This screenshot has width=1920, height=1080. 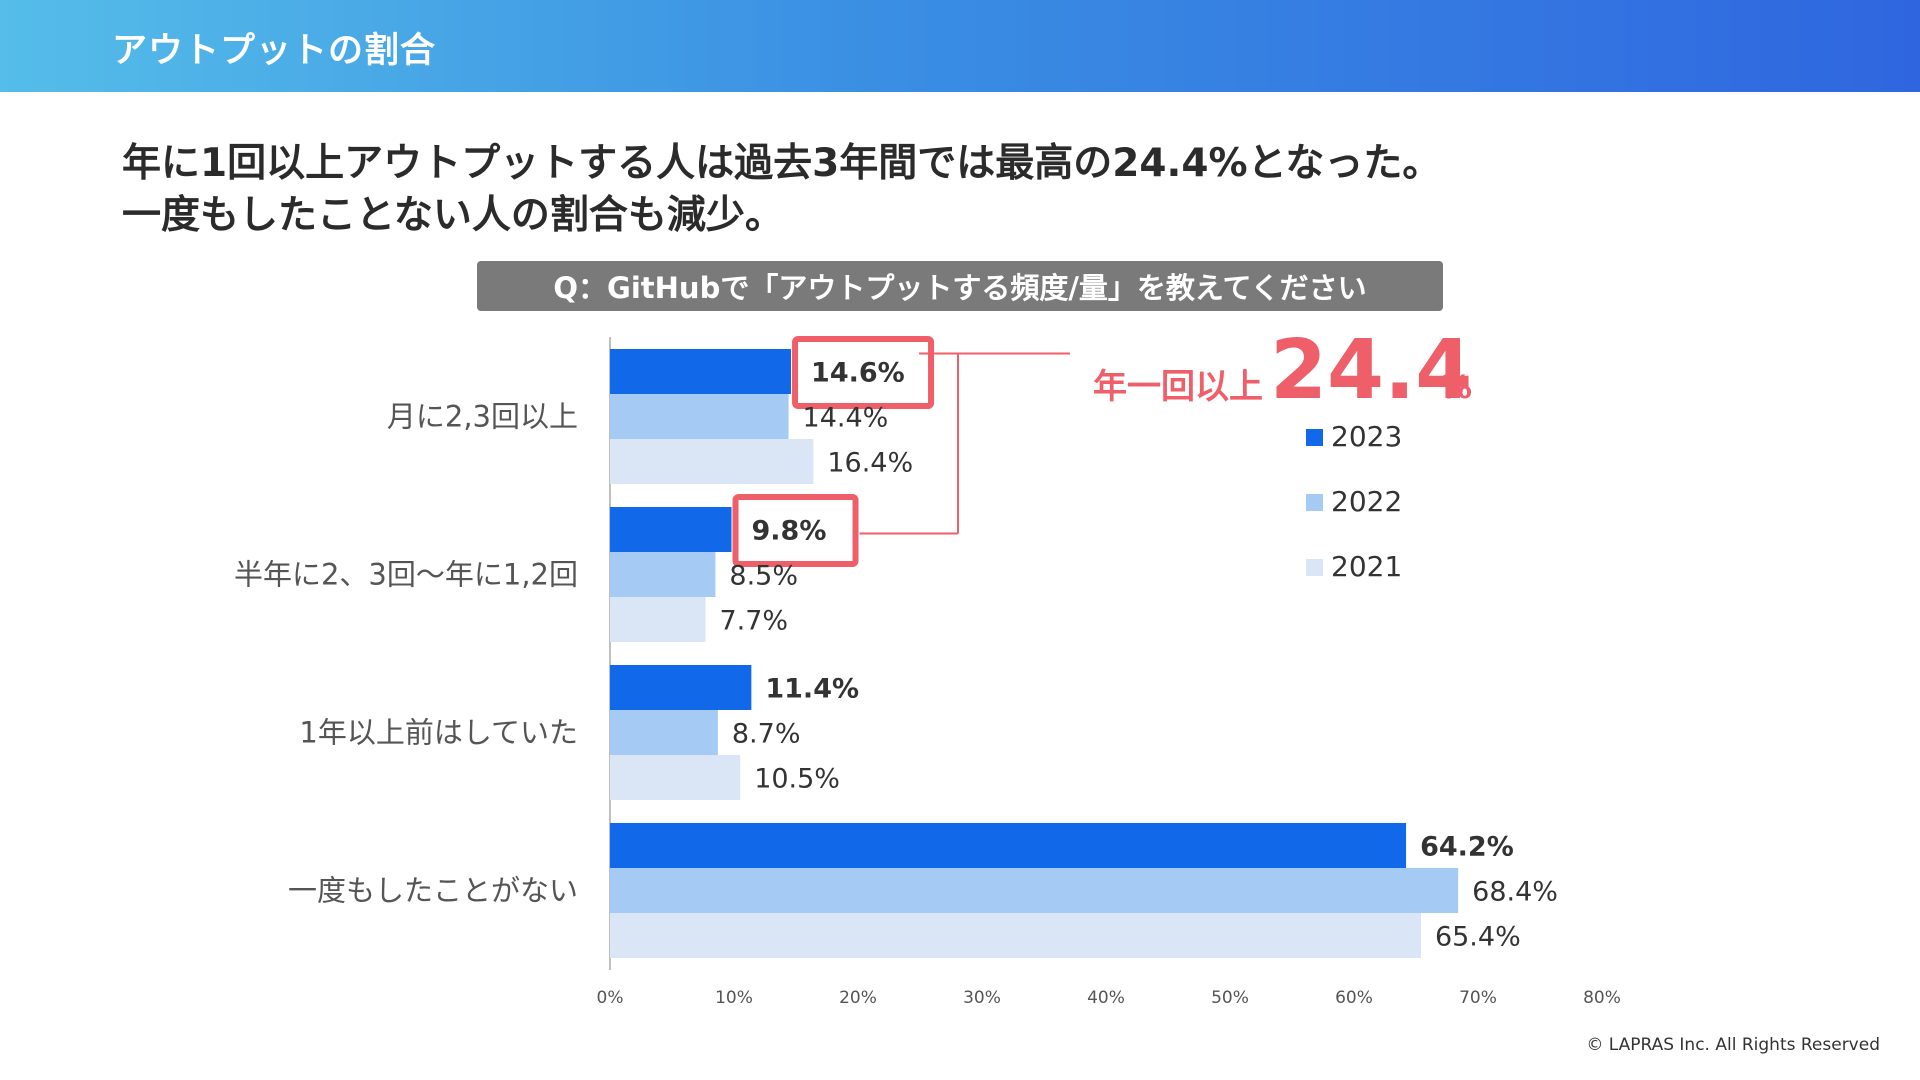 What do you see at coordinates (797, 779) in the screenshot?
I see `value-label: 10.5%` at bounding box center [797, 779].